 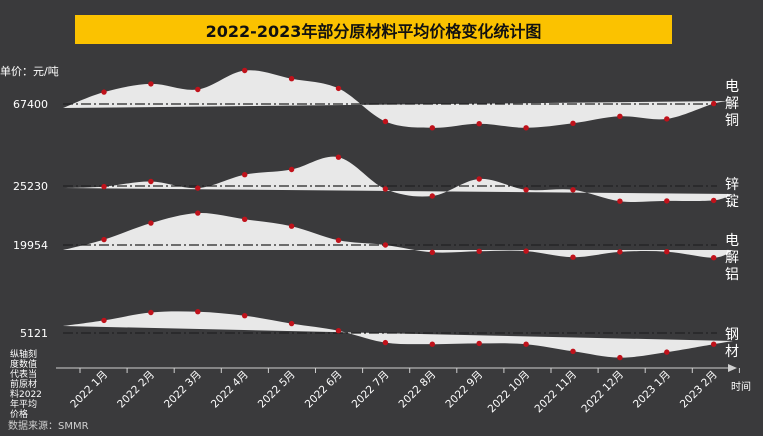 What do you see at coordinates (30, 186) in the screenshot?
I see `reference-value-zinc: 25230` at bounding box center [30, 186].